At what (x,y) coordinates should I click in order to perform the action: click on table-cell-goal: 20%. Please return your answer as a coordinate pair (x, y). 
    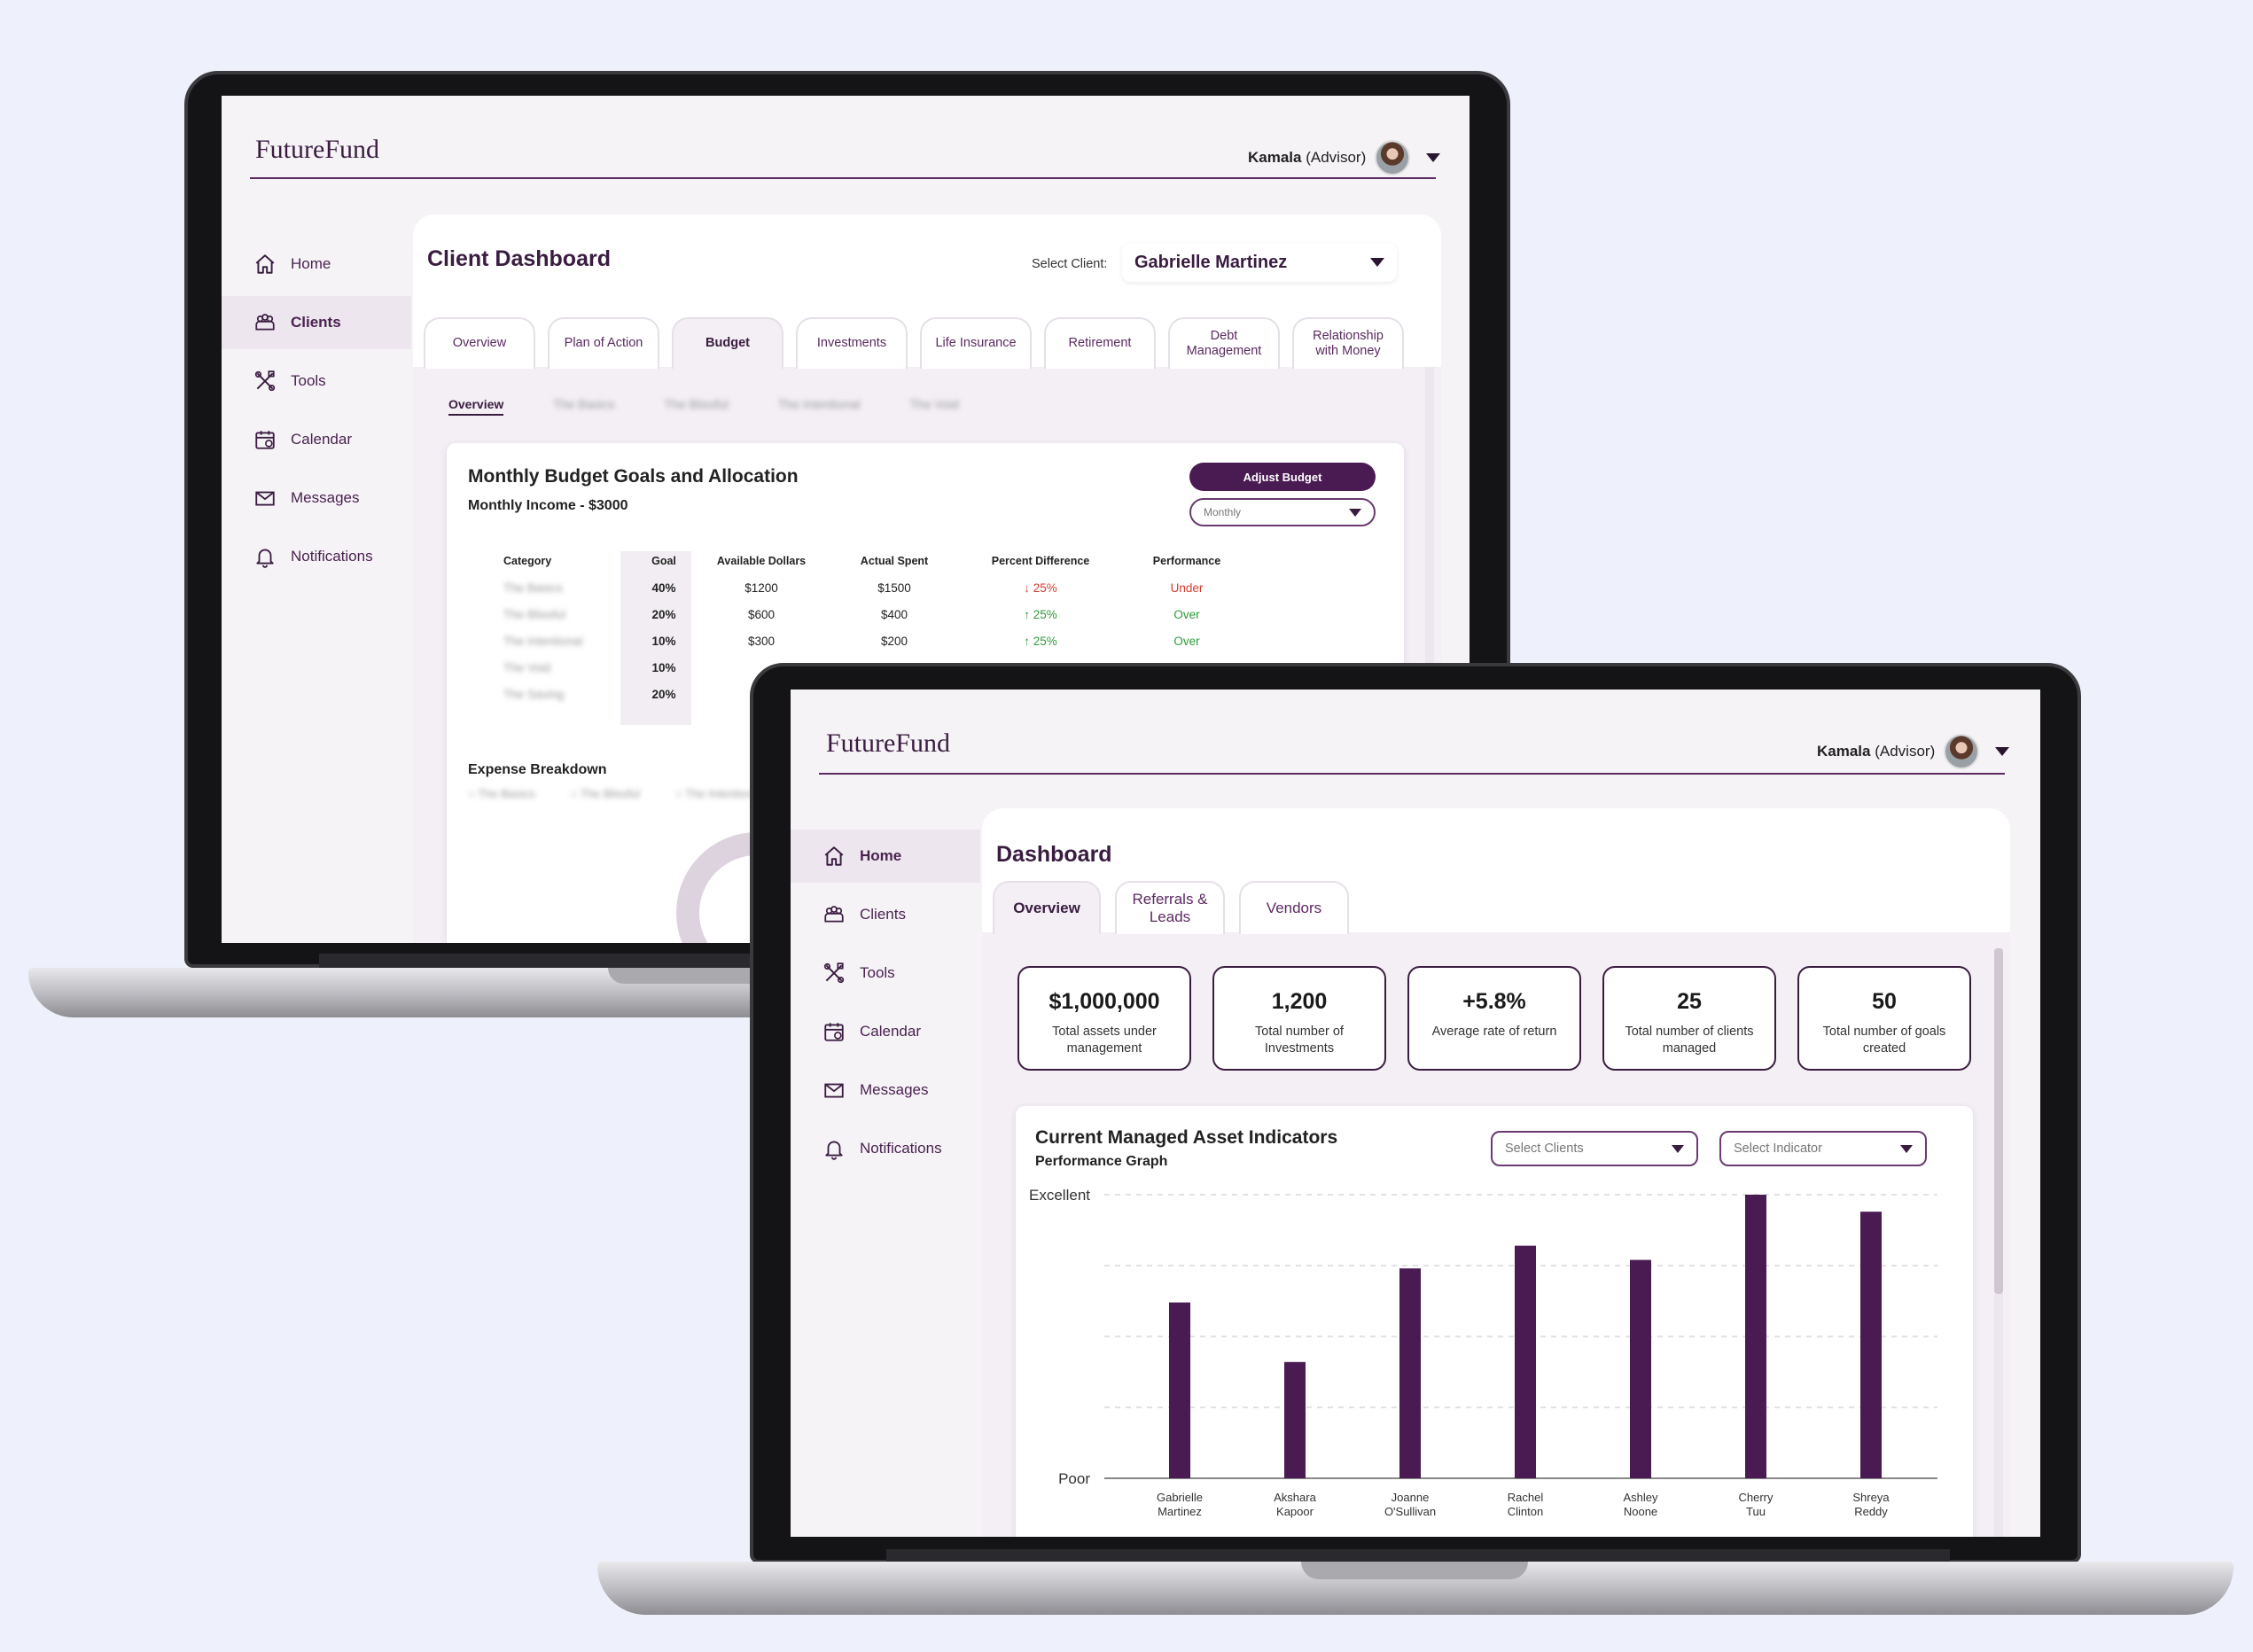
    Looking at the image, I should click on (663, 694).